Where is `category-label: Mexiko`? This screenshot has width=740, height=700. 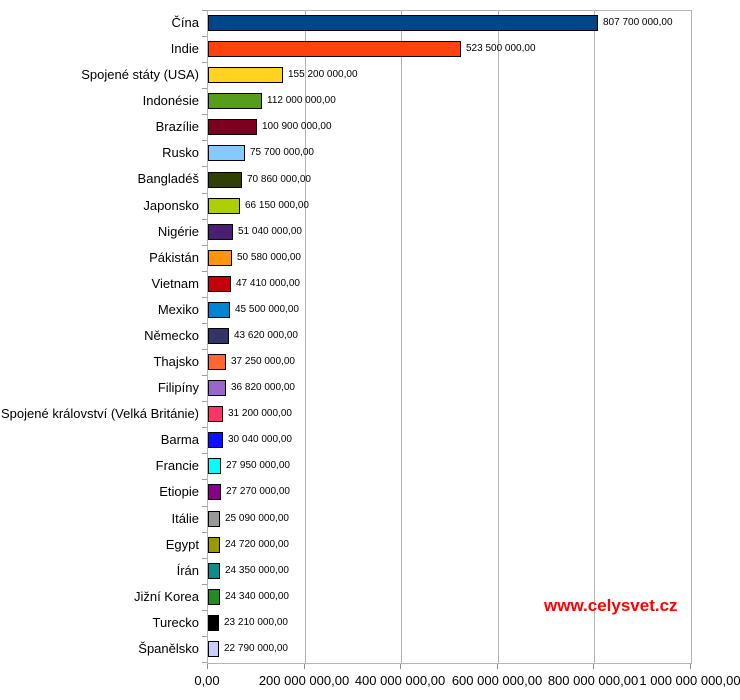 category-label: Mexiko is located at coordinates (178, 309).